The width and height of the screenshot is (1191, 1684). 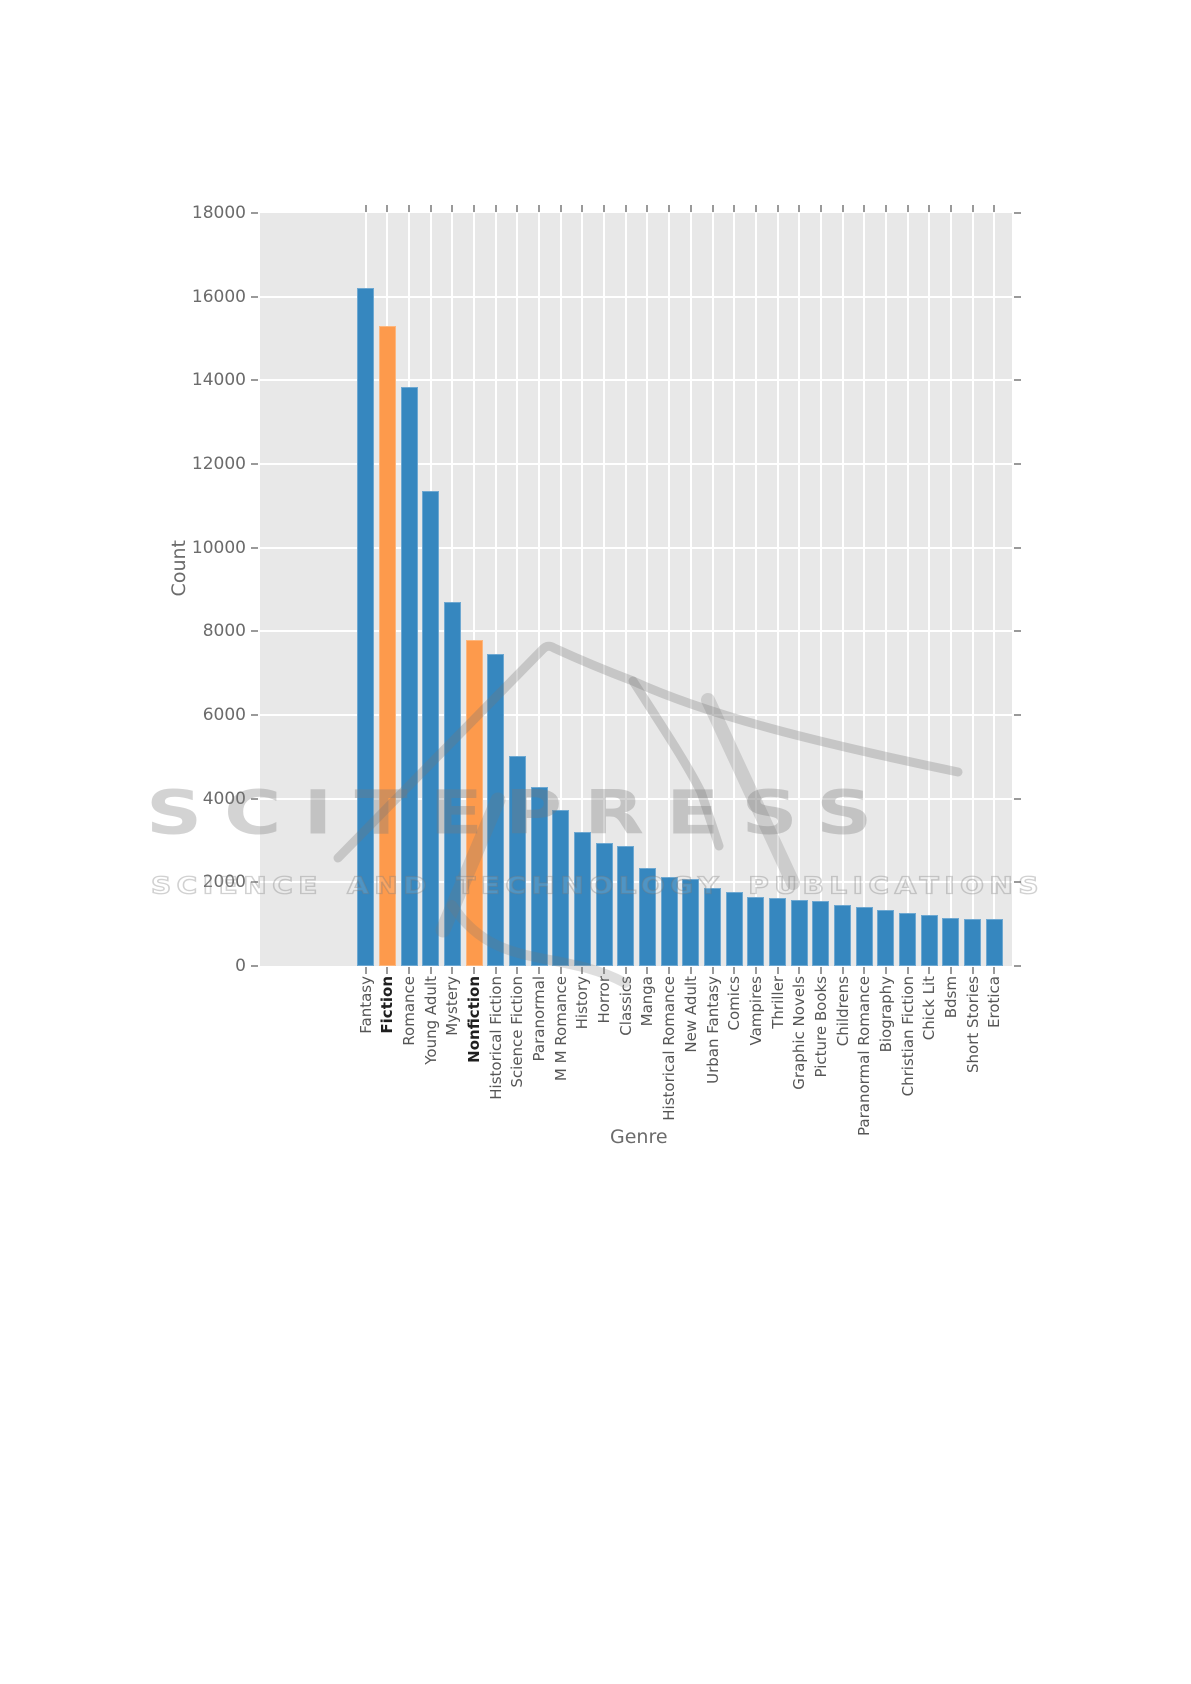 I want to click on bar-nonfiction, so click(x=474, y=802).